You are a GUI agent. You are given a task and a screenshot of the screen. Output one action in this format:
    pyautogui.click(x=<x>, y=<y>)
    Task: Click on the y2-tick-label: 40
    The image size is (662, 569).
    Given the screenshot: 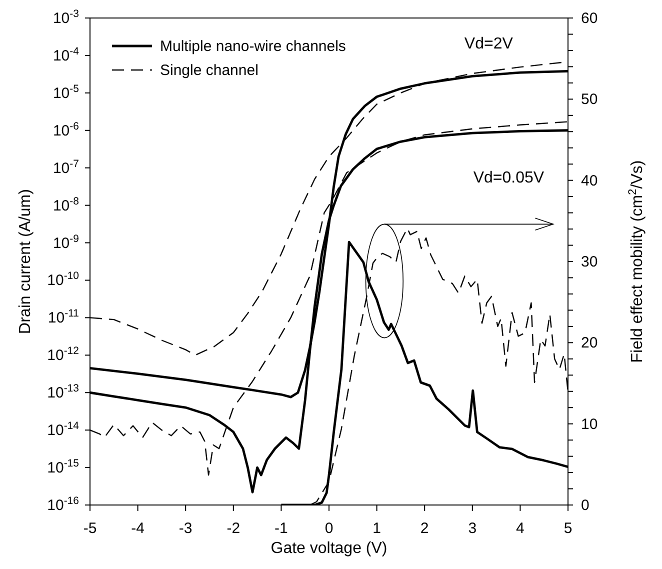 What is the action you would take?
    pyautogui.click(x=589, y=181)
    